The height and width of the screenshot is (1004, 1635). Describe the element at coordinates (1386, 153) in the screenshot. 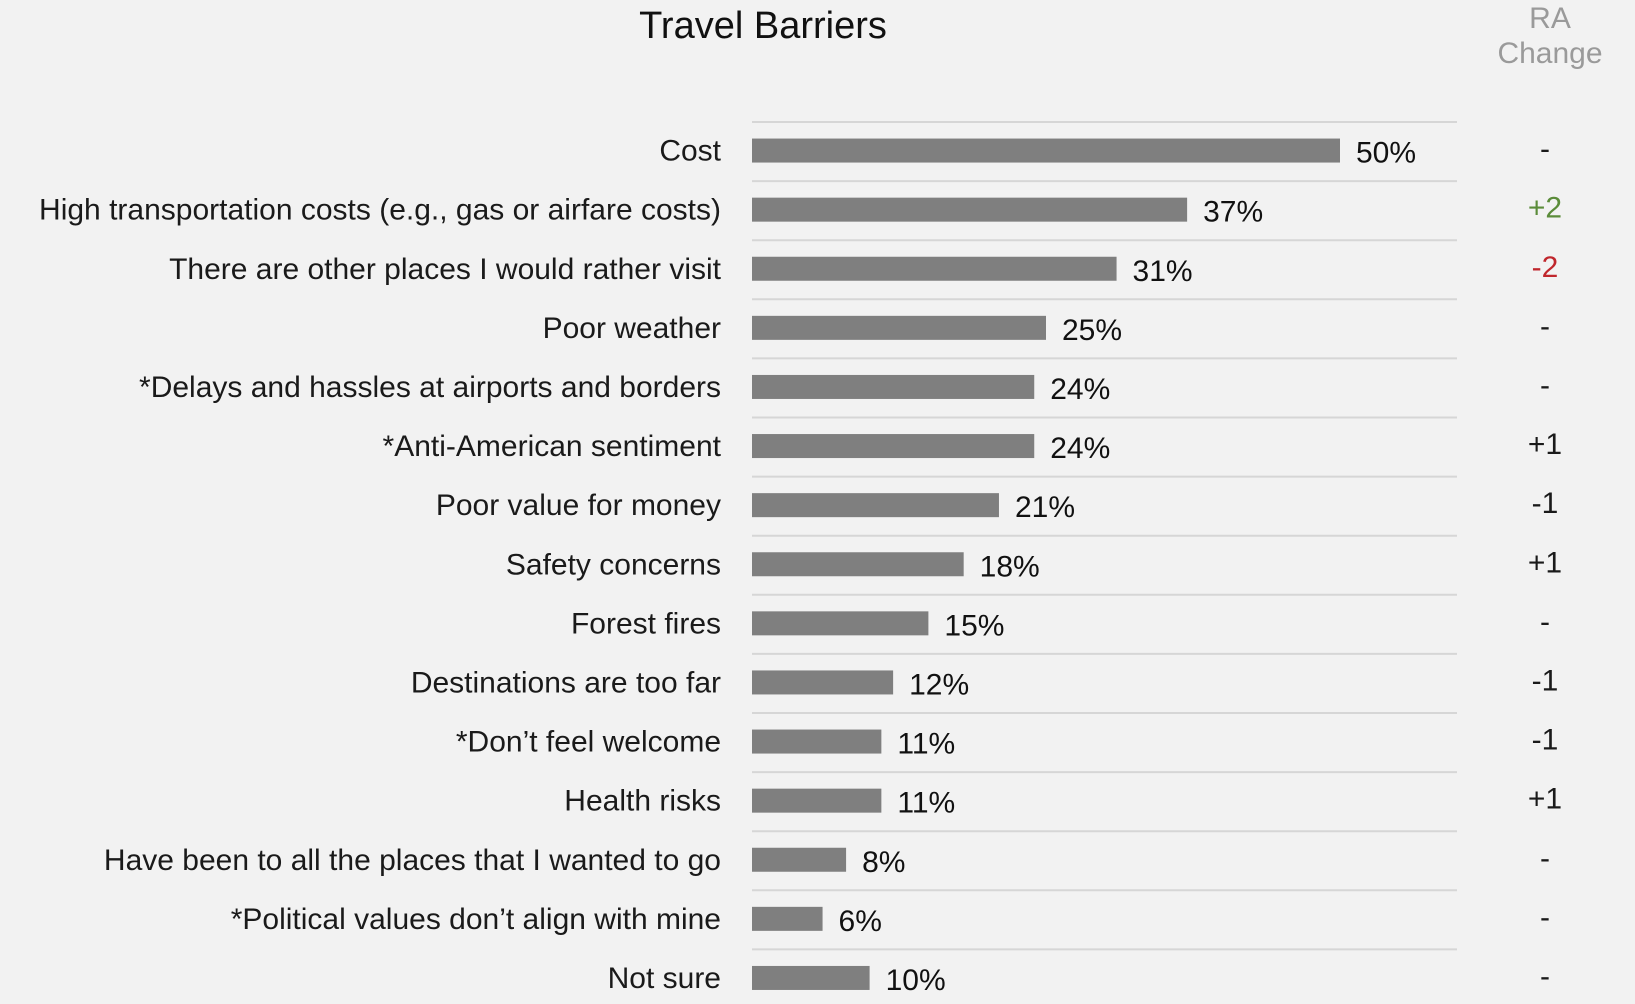

I see `value-label: 50%` at that location.